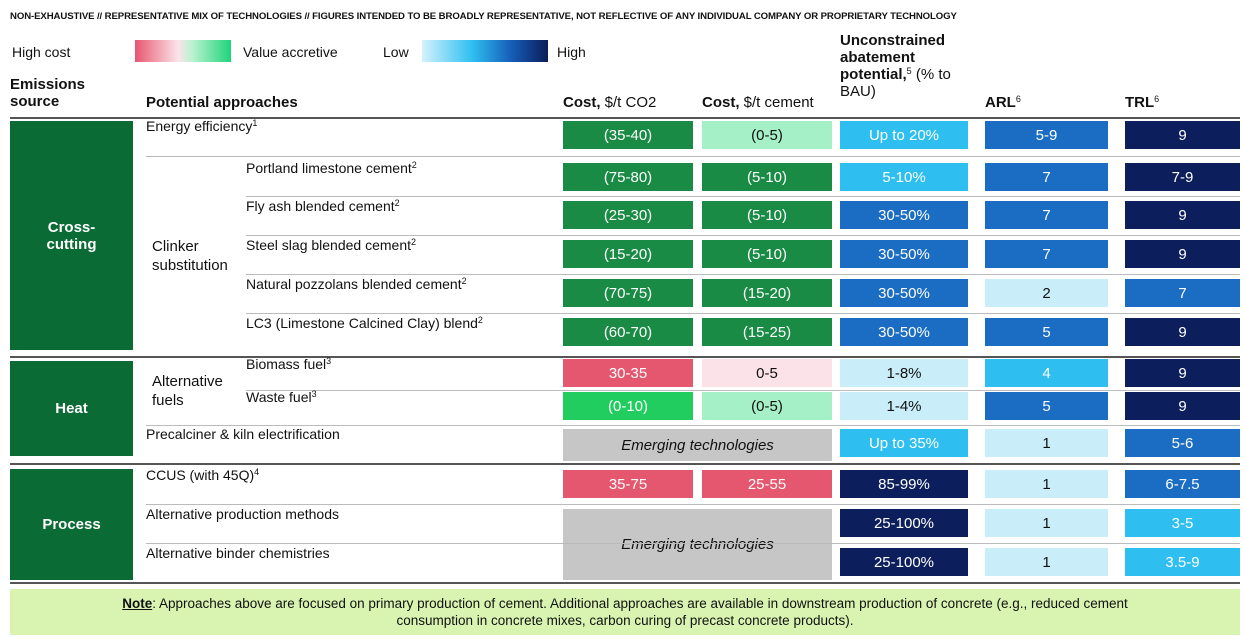  I want to click on approach-label: Alternative binder chemistries, so click(238, 553).